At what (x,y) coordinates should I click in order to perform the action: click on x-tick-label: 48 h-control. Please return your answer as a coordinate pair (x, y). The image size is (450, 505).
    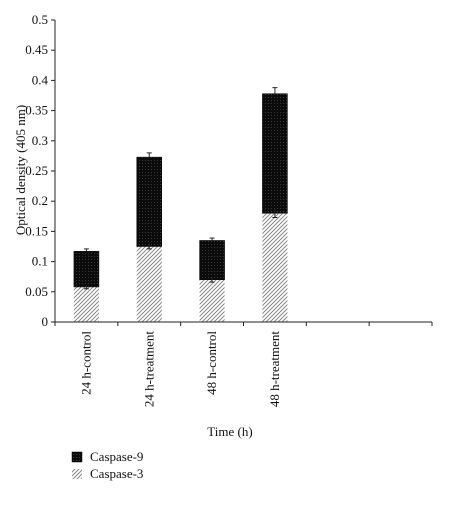
    Looking at the image, I should click on (211, 363).